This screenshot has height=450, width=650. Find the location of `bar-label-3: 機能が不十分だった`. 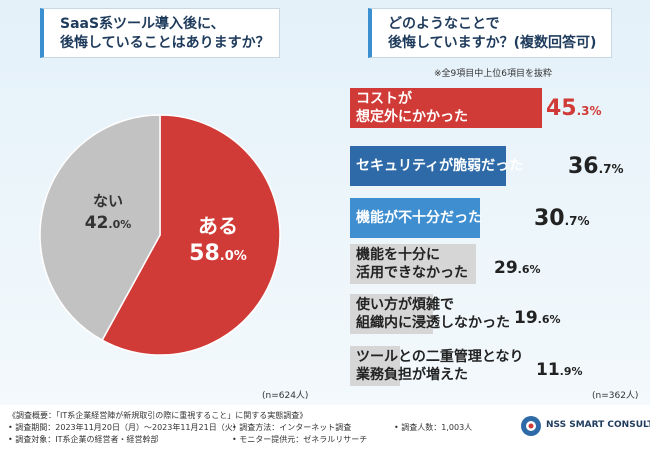

bar-label-3: 機能が不十分だった is located at coordinates (419, 218).